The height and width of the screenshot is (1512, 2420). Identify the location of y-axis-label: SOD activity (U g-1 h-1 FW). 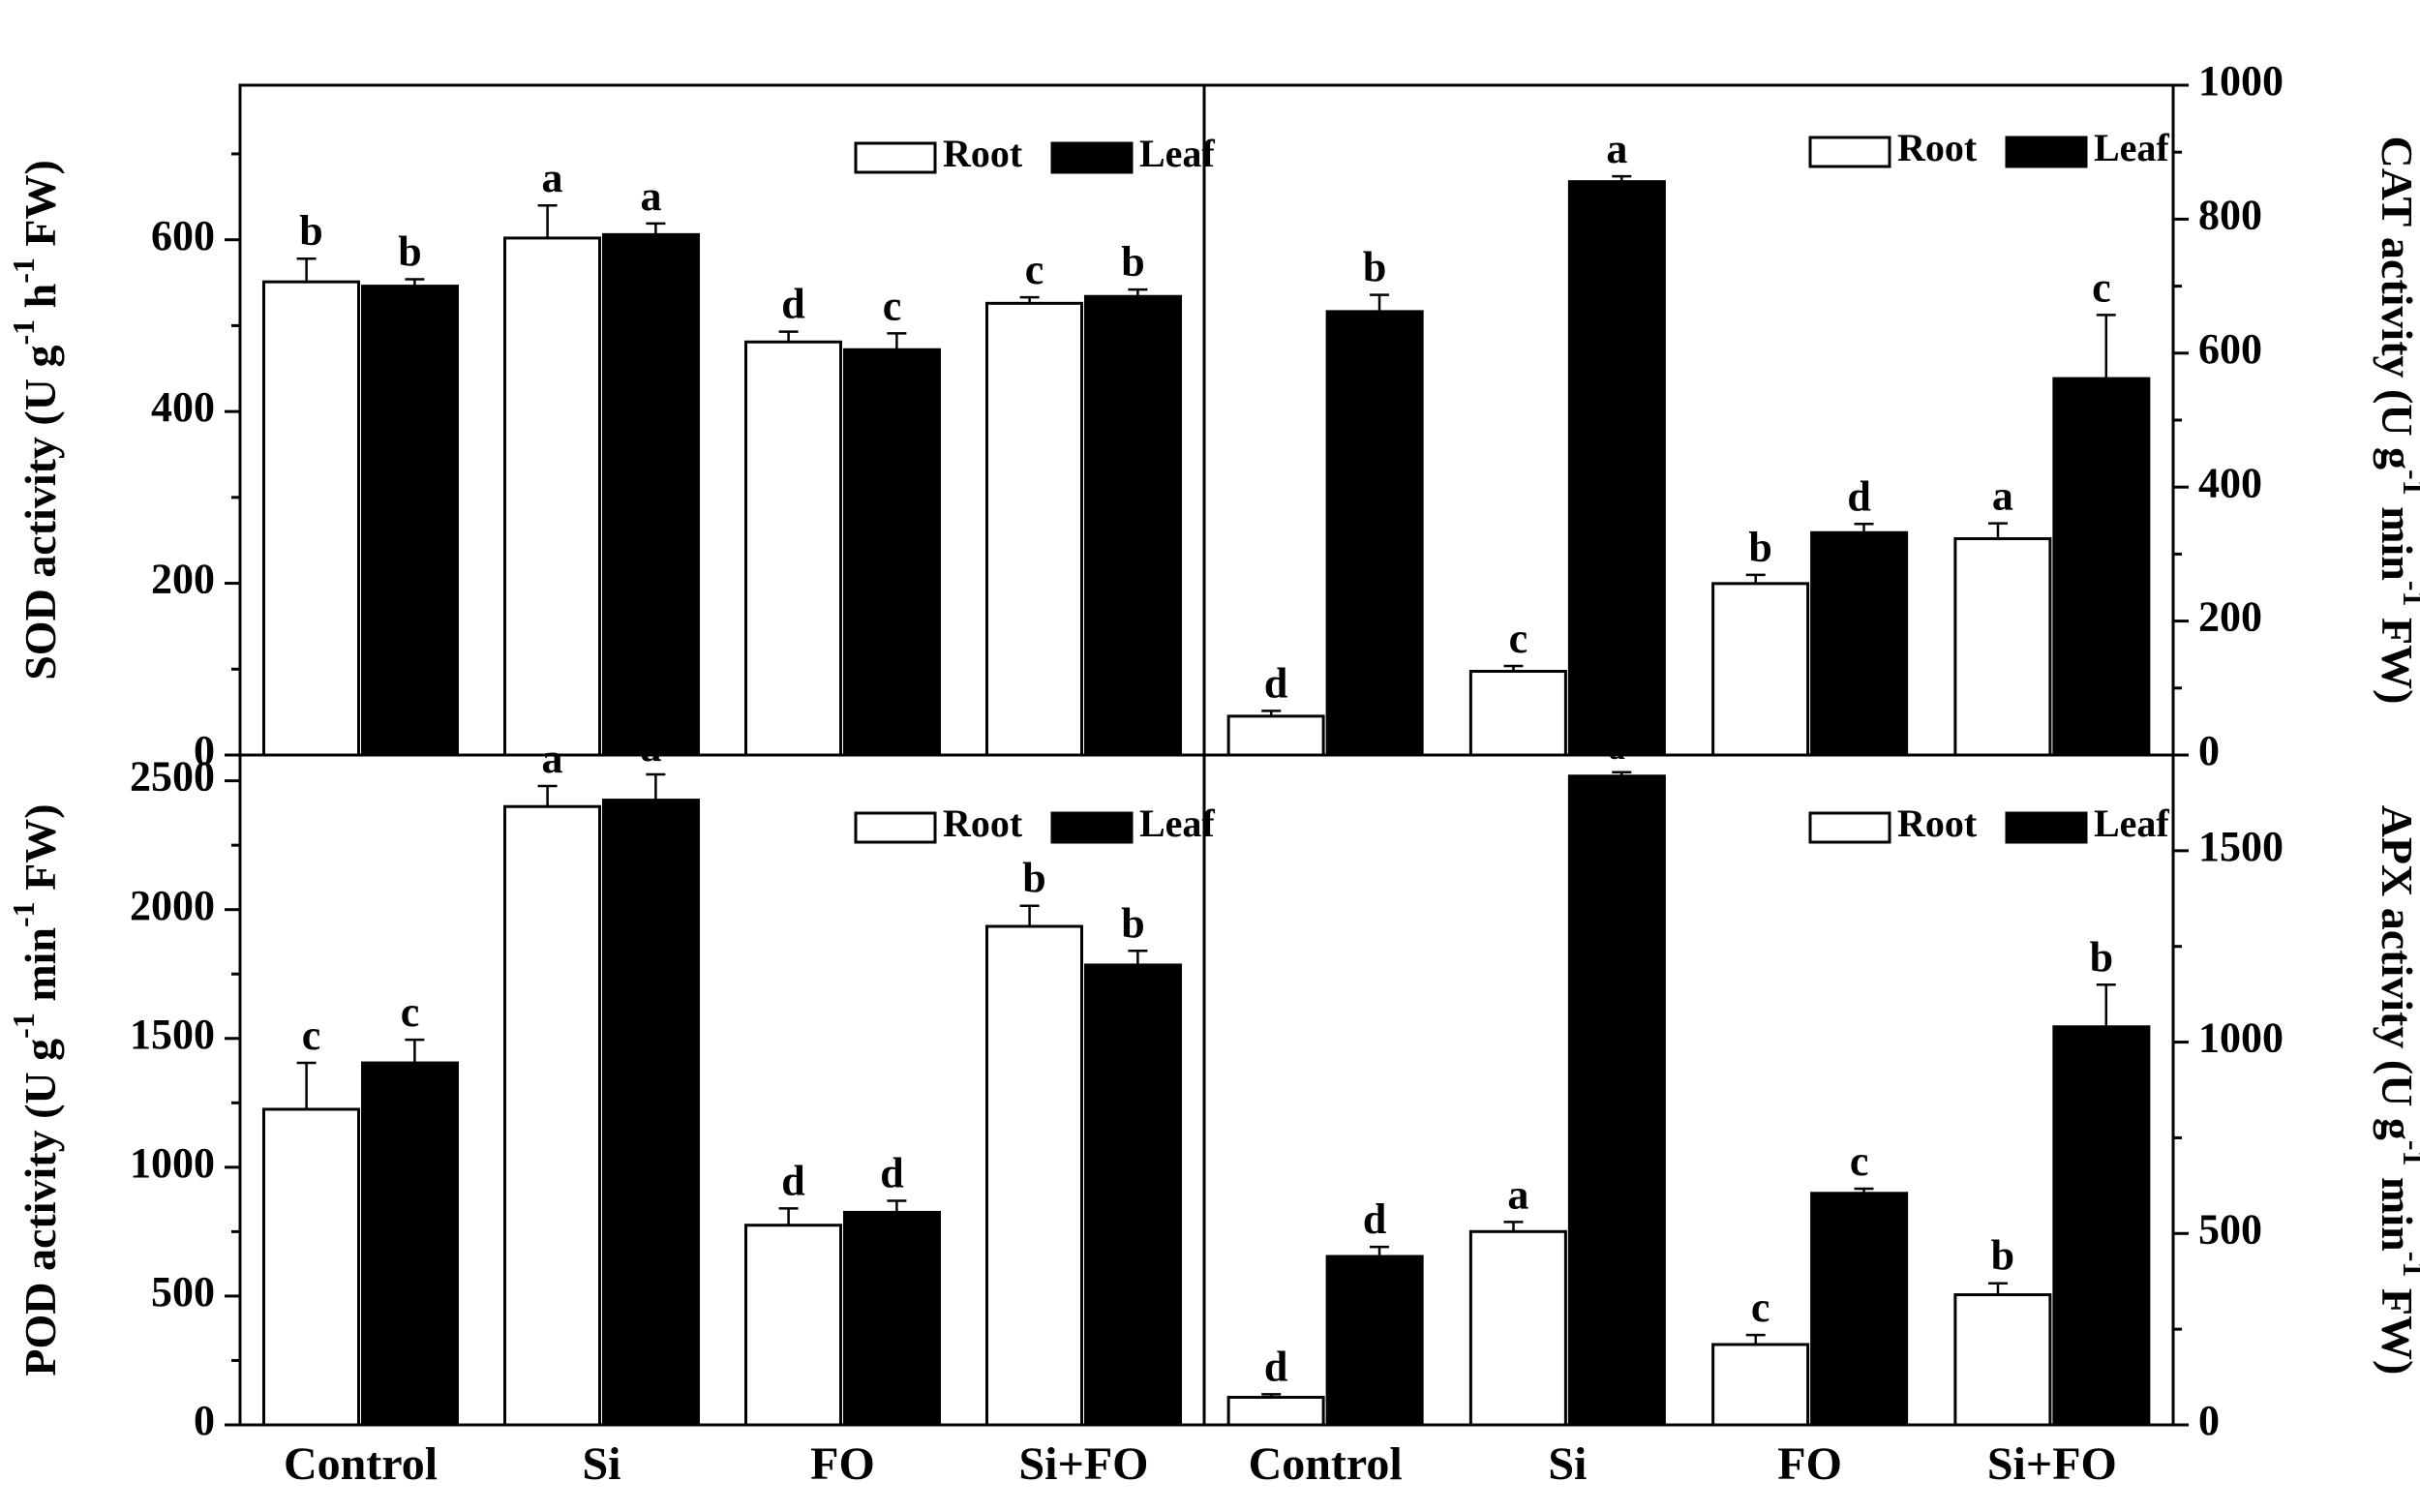
(35, 420).